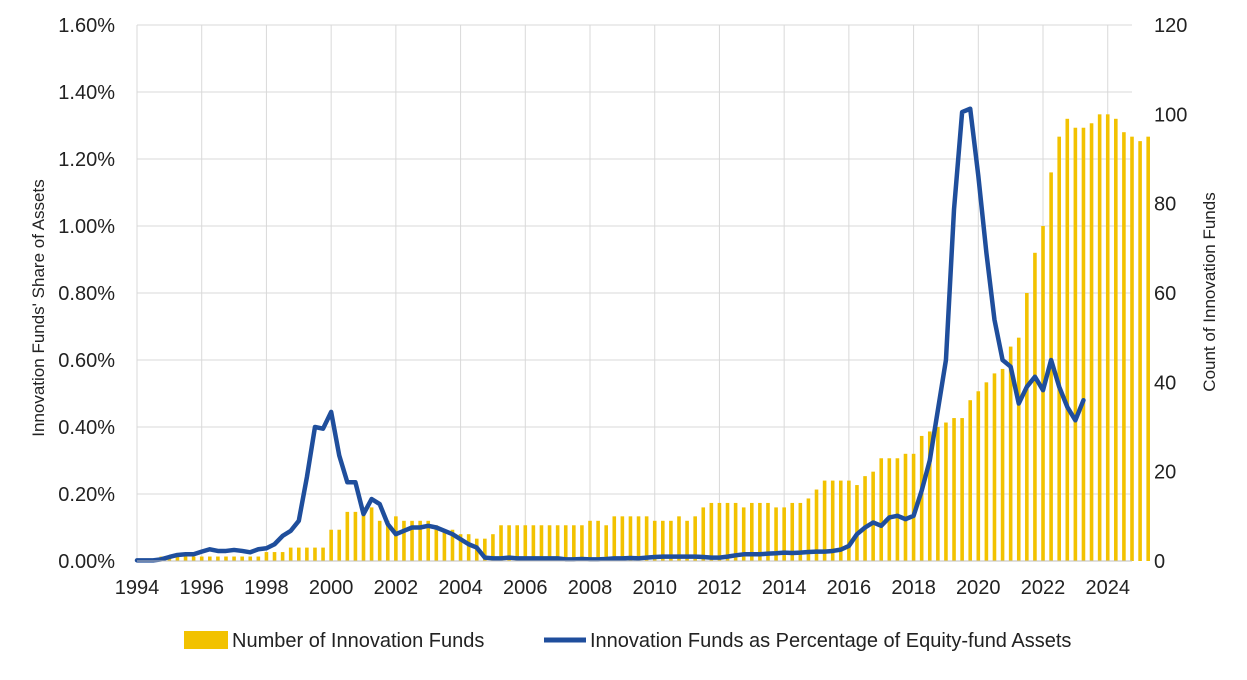  Describe the element at coordinates (719, 588) in the screenshot. I see `x-tick-label: 2012` at that location.